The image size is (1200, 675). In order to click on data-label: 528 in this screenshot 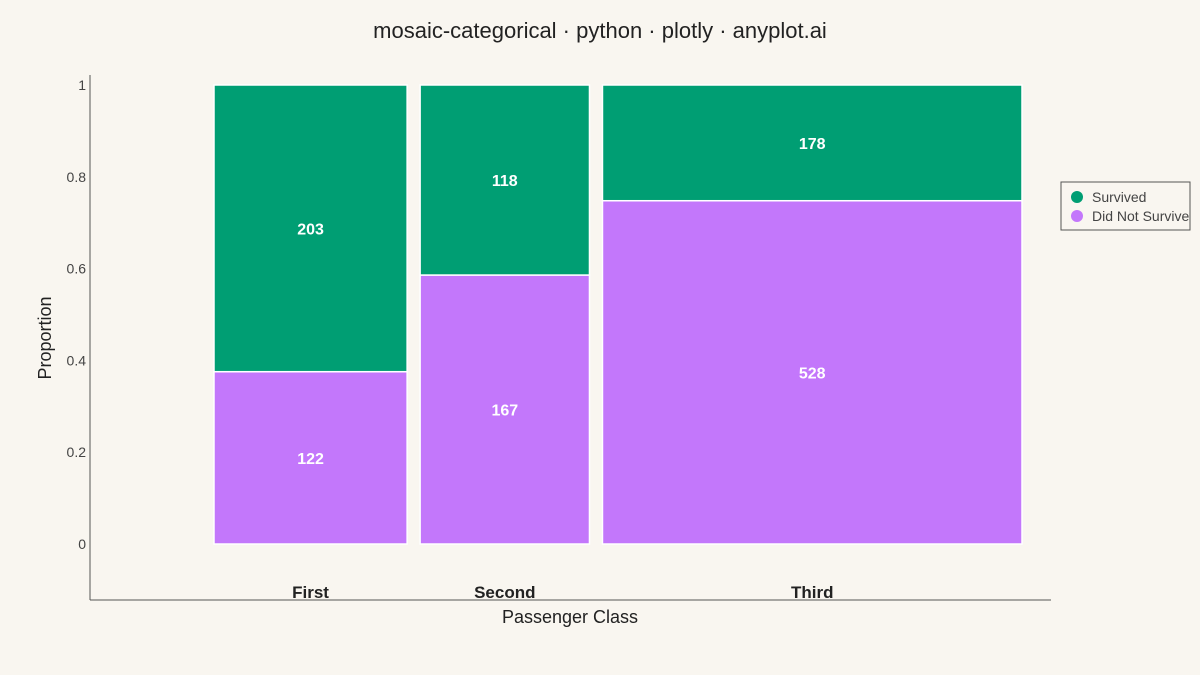, I will do `click(812, 373)`.